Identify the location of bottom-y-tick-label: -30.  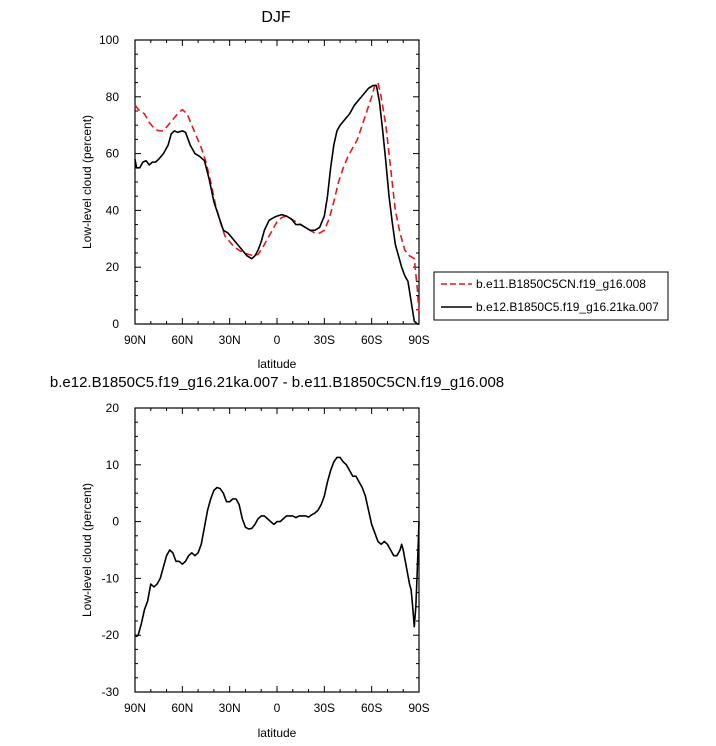
(111, 692).